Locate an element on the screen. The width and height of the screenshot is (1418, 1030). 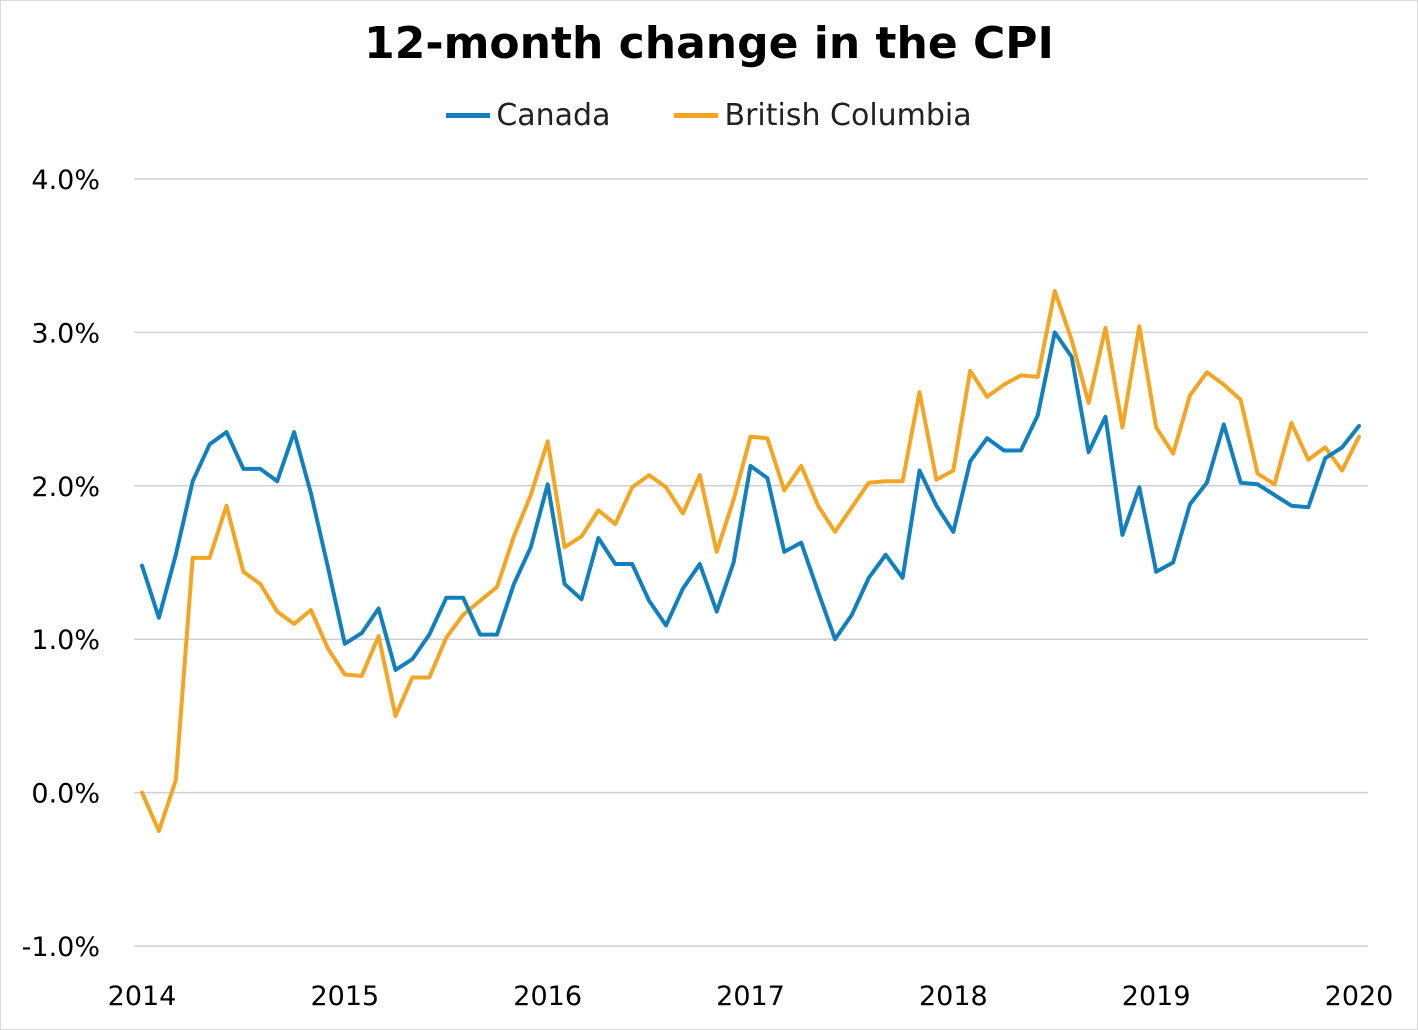
x-tick-label: 2018 is located at coordinates (953, 996).